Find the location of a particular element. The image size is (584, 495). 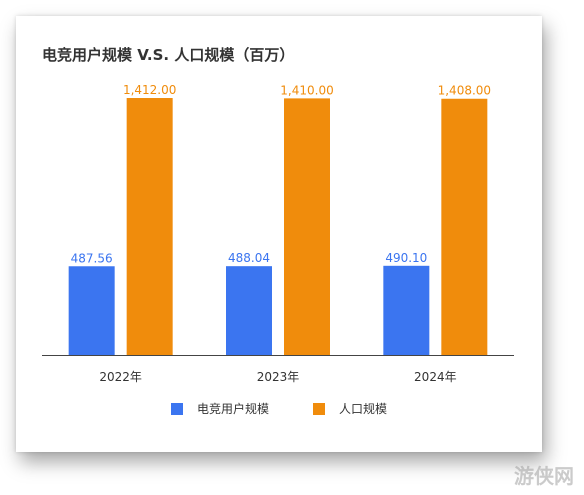

data-label: 1,408.00 is located at coordinates (464, 91).